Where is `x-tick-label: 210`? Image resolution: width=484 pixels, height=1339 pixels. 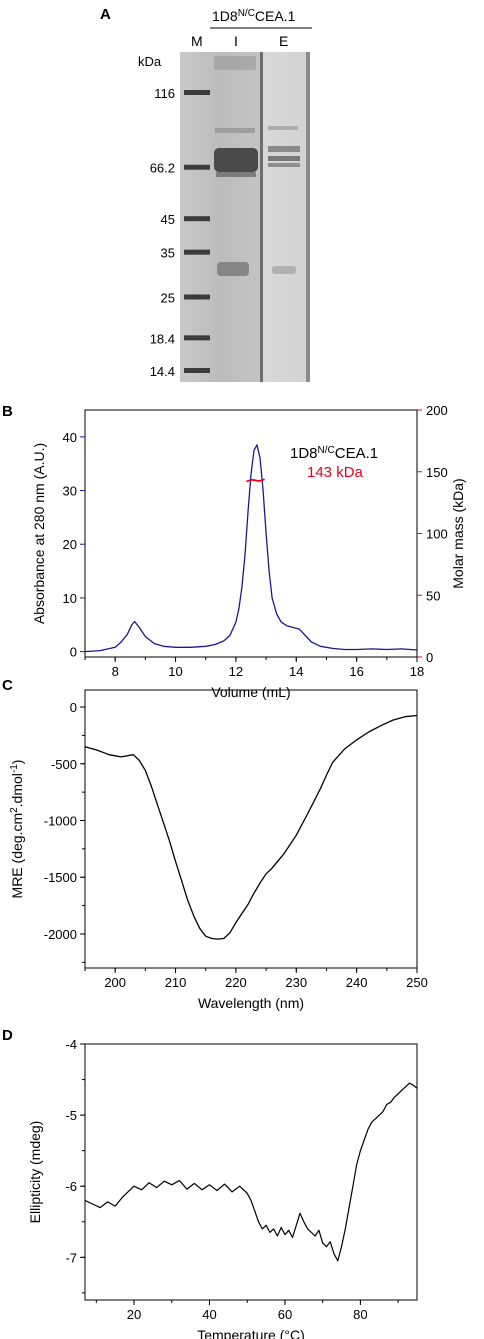 x-tick-label: 210 is located at coordinates (176, 982).